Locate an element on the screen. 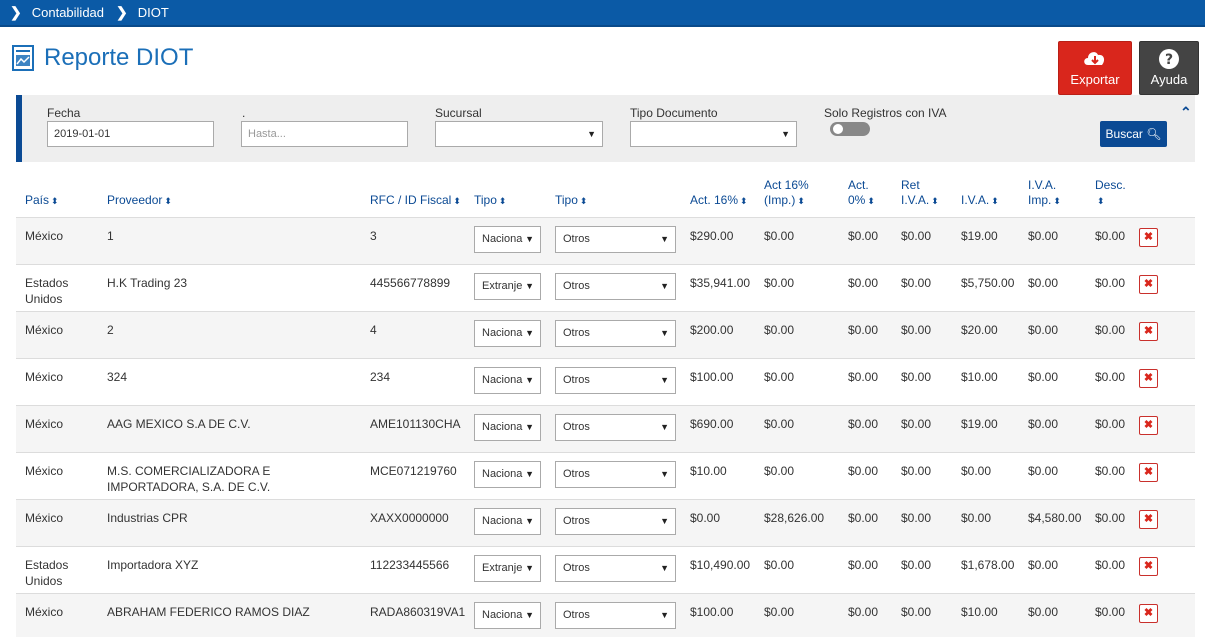  tipo-documento-select: ▼ is located at coordinates (713, 134).